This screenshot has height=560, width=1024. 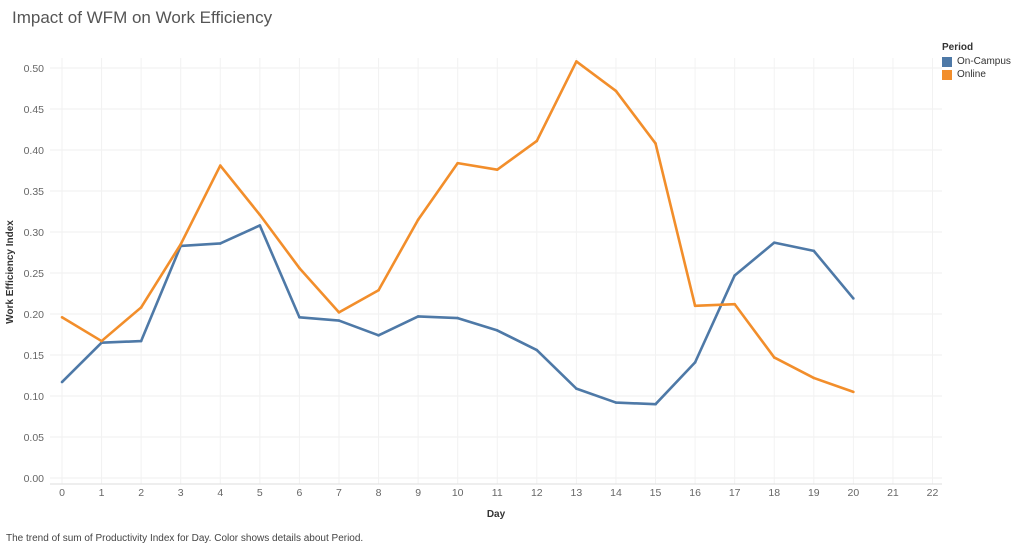 What do you see at coordinates (34, 151) in the screenshot?
I see `y-tick-label: 0.40` at bounding box center [34, 151].